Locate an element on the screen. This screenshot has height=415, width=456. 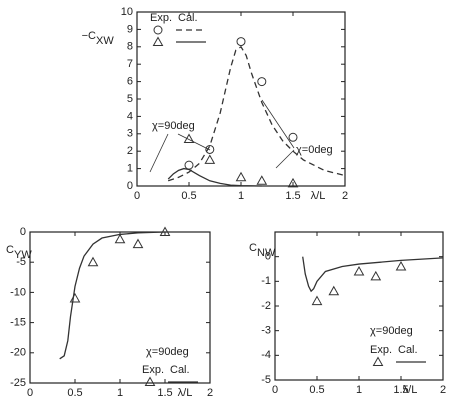
y-tick-label: 8 is located at coordinates (130, 47).